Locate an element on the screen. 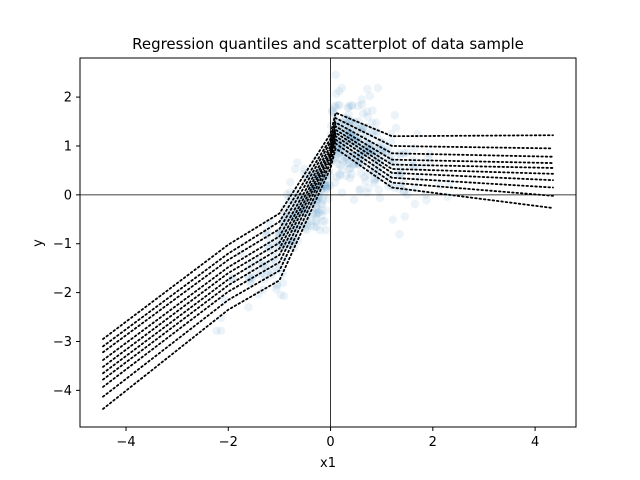 This screenshot has height=480, width=640. x-tick-label: 0 is located at coordinates (330, 442).